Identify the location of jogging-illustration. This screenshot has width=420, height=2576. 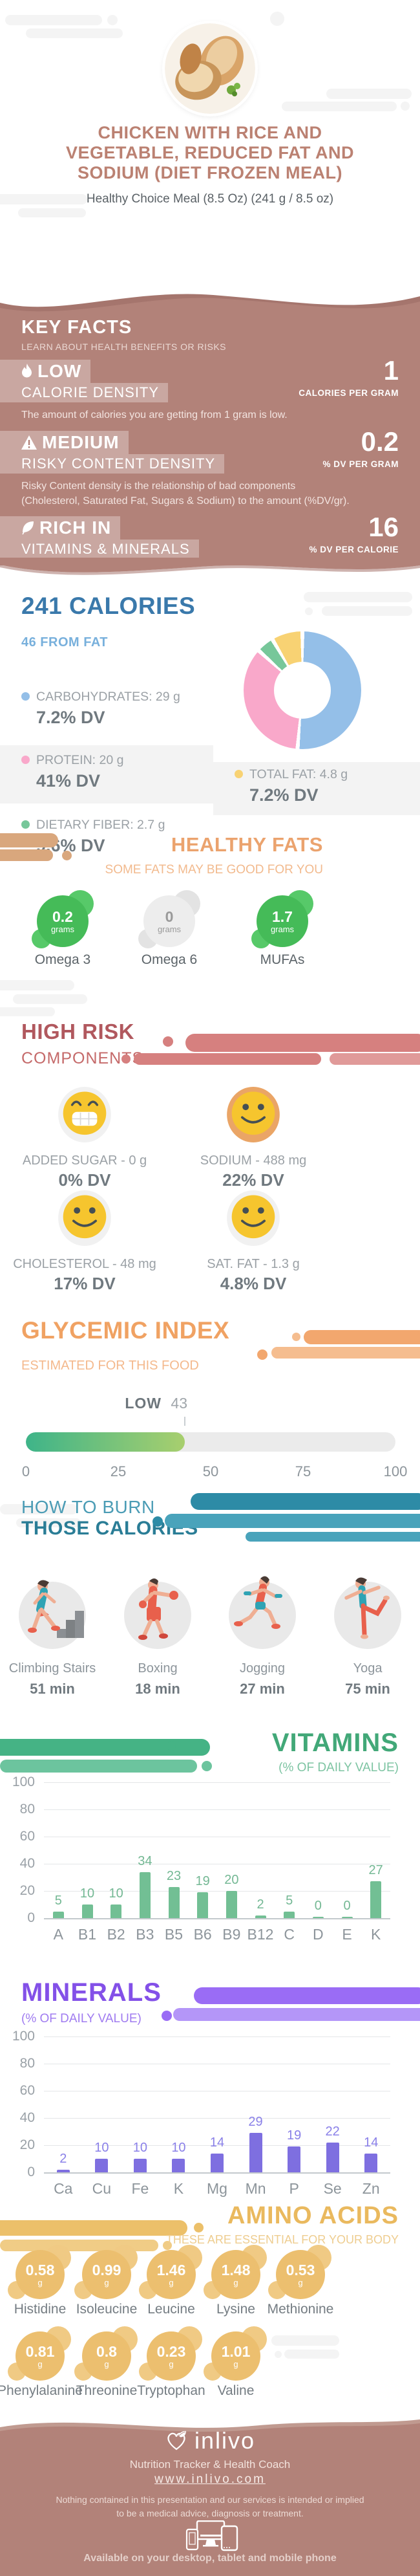
(262, 1607).